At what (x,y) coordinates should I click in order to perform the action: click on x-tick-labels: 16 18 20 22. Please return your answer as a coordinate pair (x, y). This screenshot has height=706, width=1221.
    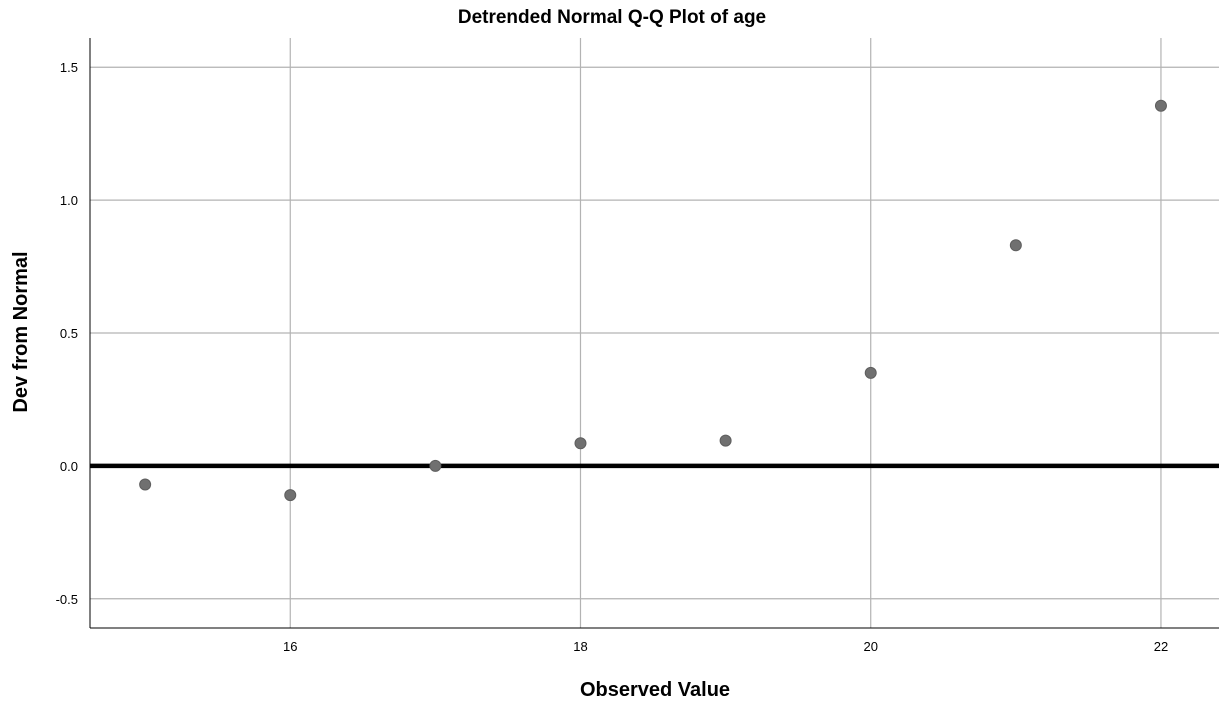
    Looking at the image, I should click on (725, 646).